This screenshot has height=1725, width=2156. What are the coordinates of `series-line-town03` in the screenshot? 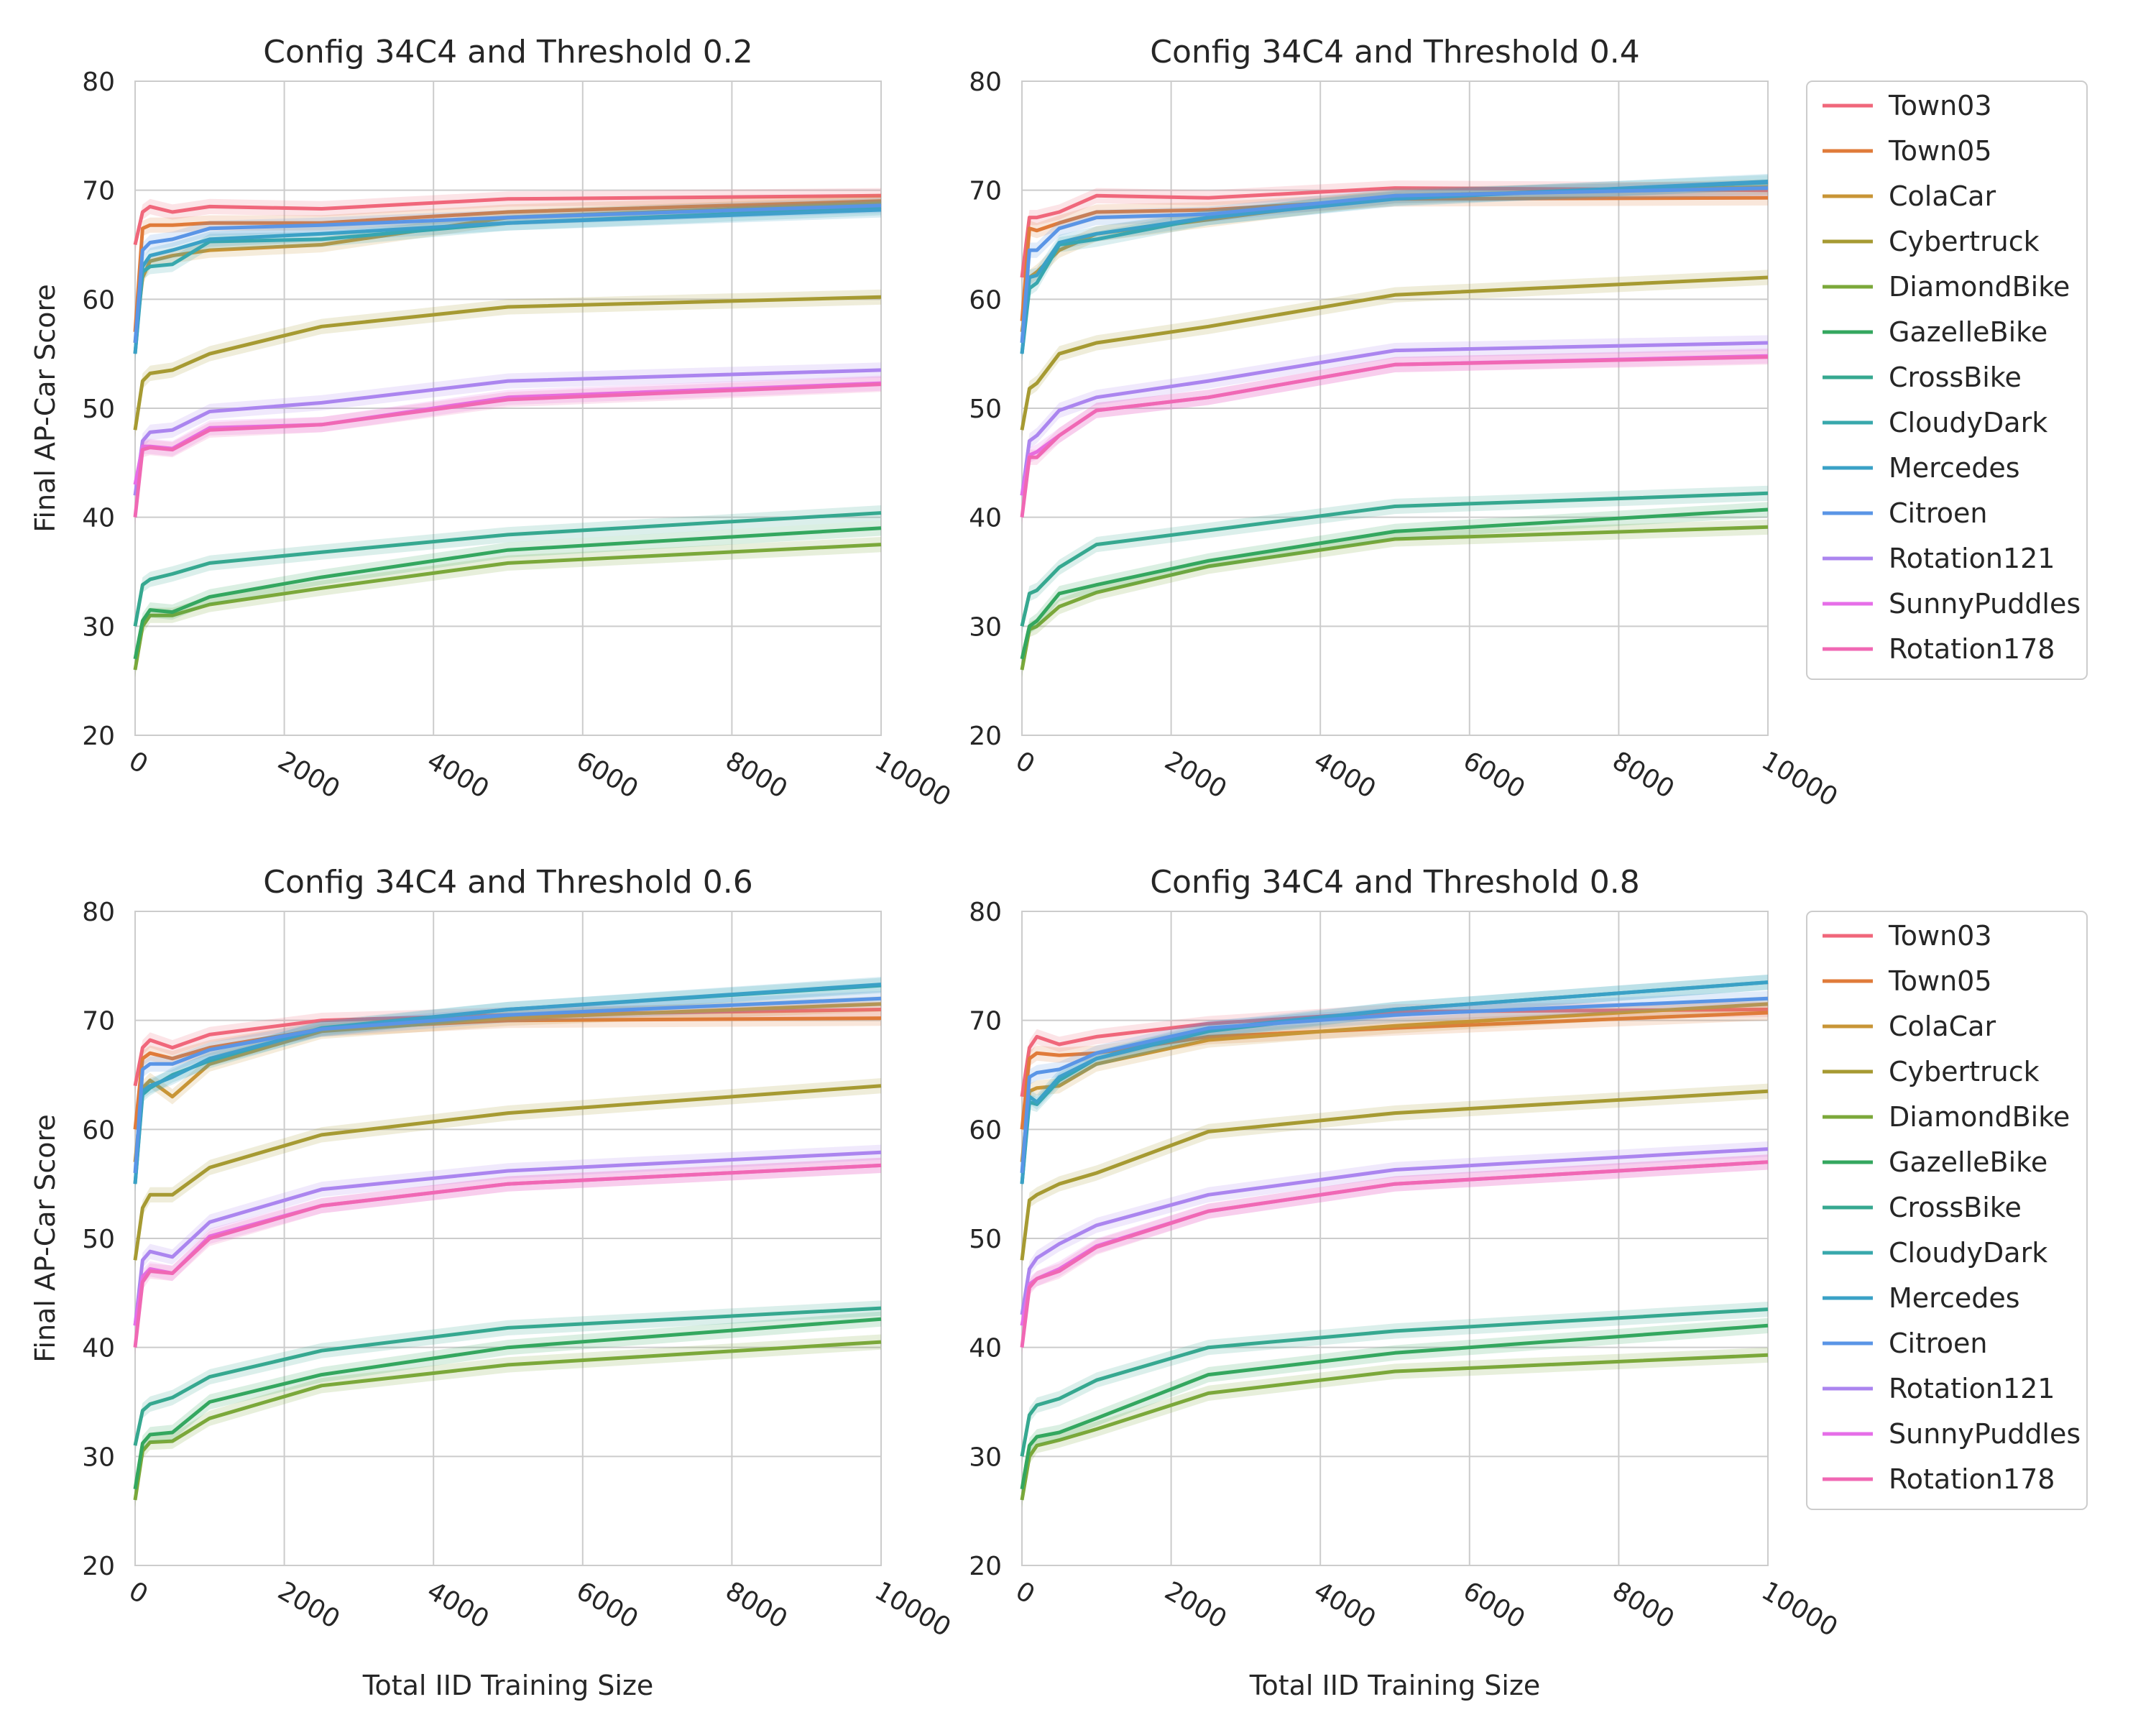 It's located at (1394, 232).